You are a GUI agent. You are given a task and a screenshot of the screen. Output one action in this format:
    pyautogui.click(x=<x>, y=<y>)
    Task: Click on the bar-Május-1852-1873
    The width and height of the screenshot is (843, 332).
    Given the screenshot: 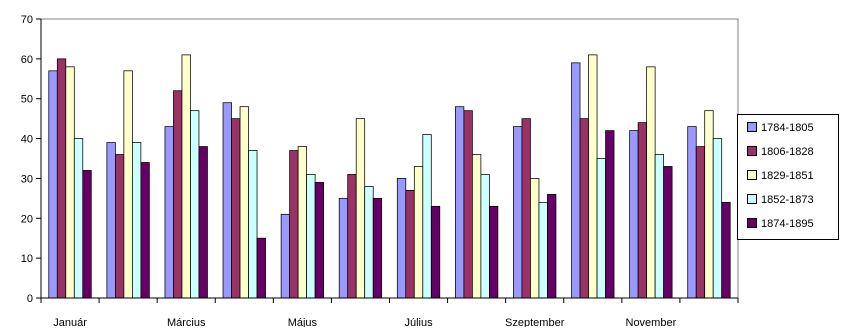 What is the action you would take?
    pyautogui.click(x=311, y=236)
    